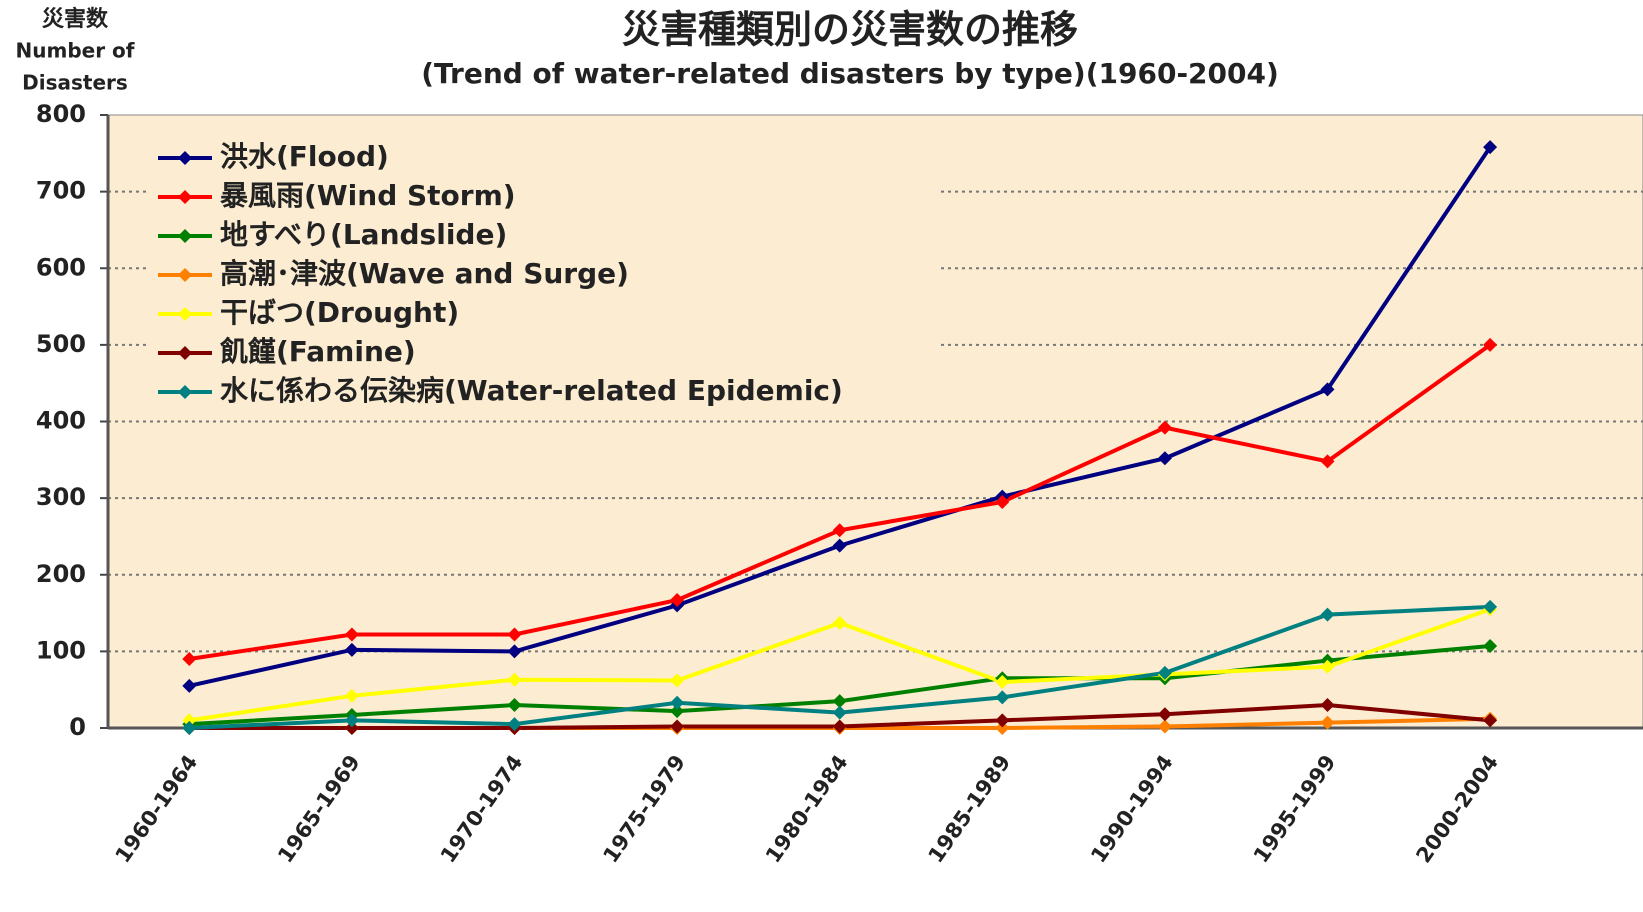 The image size is (1643, 912). What do you see at coordinates (61, 421) in the screenshot?
I see `y-tick-label: 400` at bounding box center [61, 421].